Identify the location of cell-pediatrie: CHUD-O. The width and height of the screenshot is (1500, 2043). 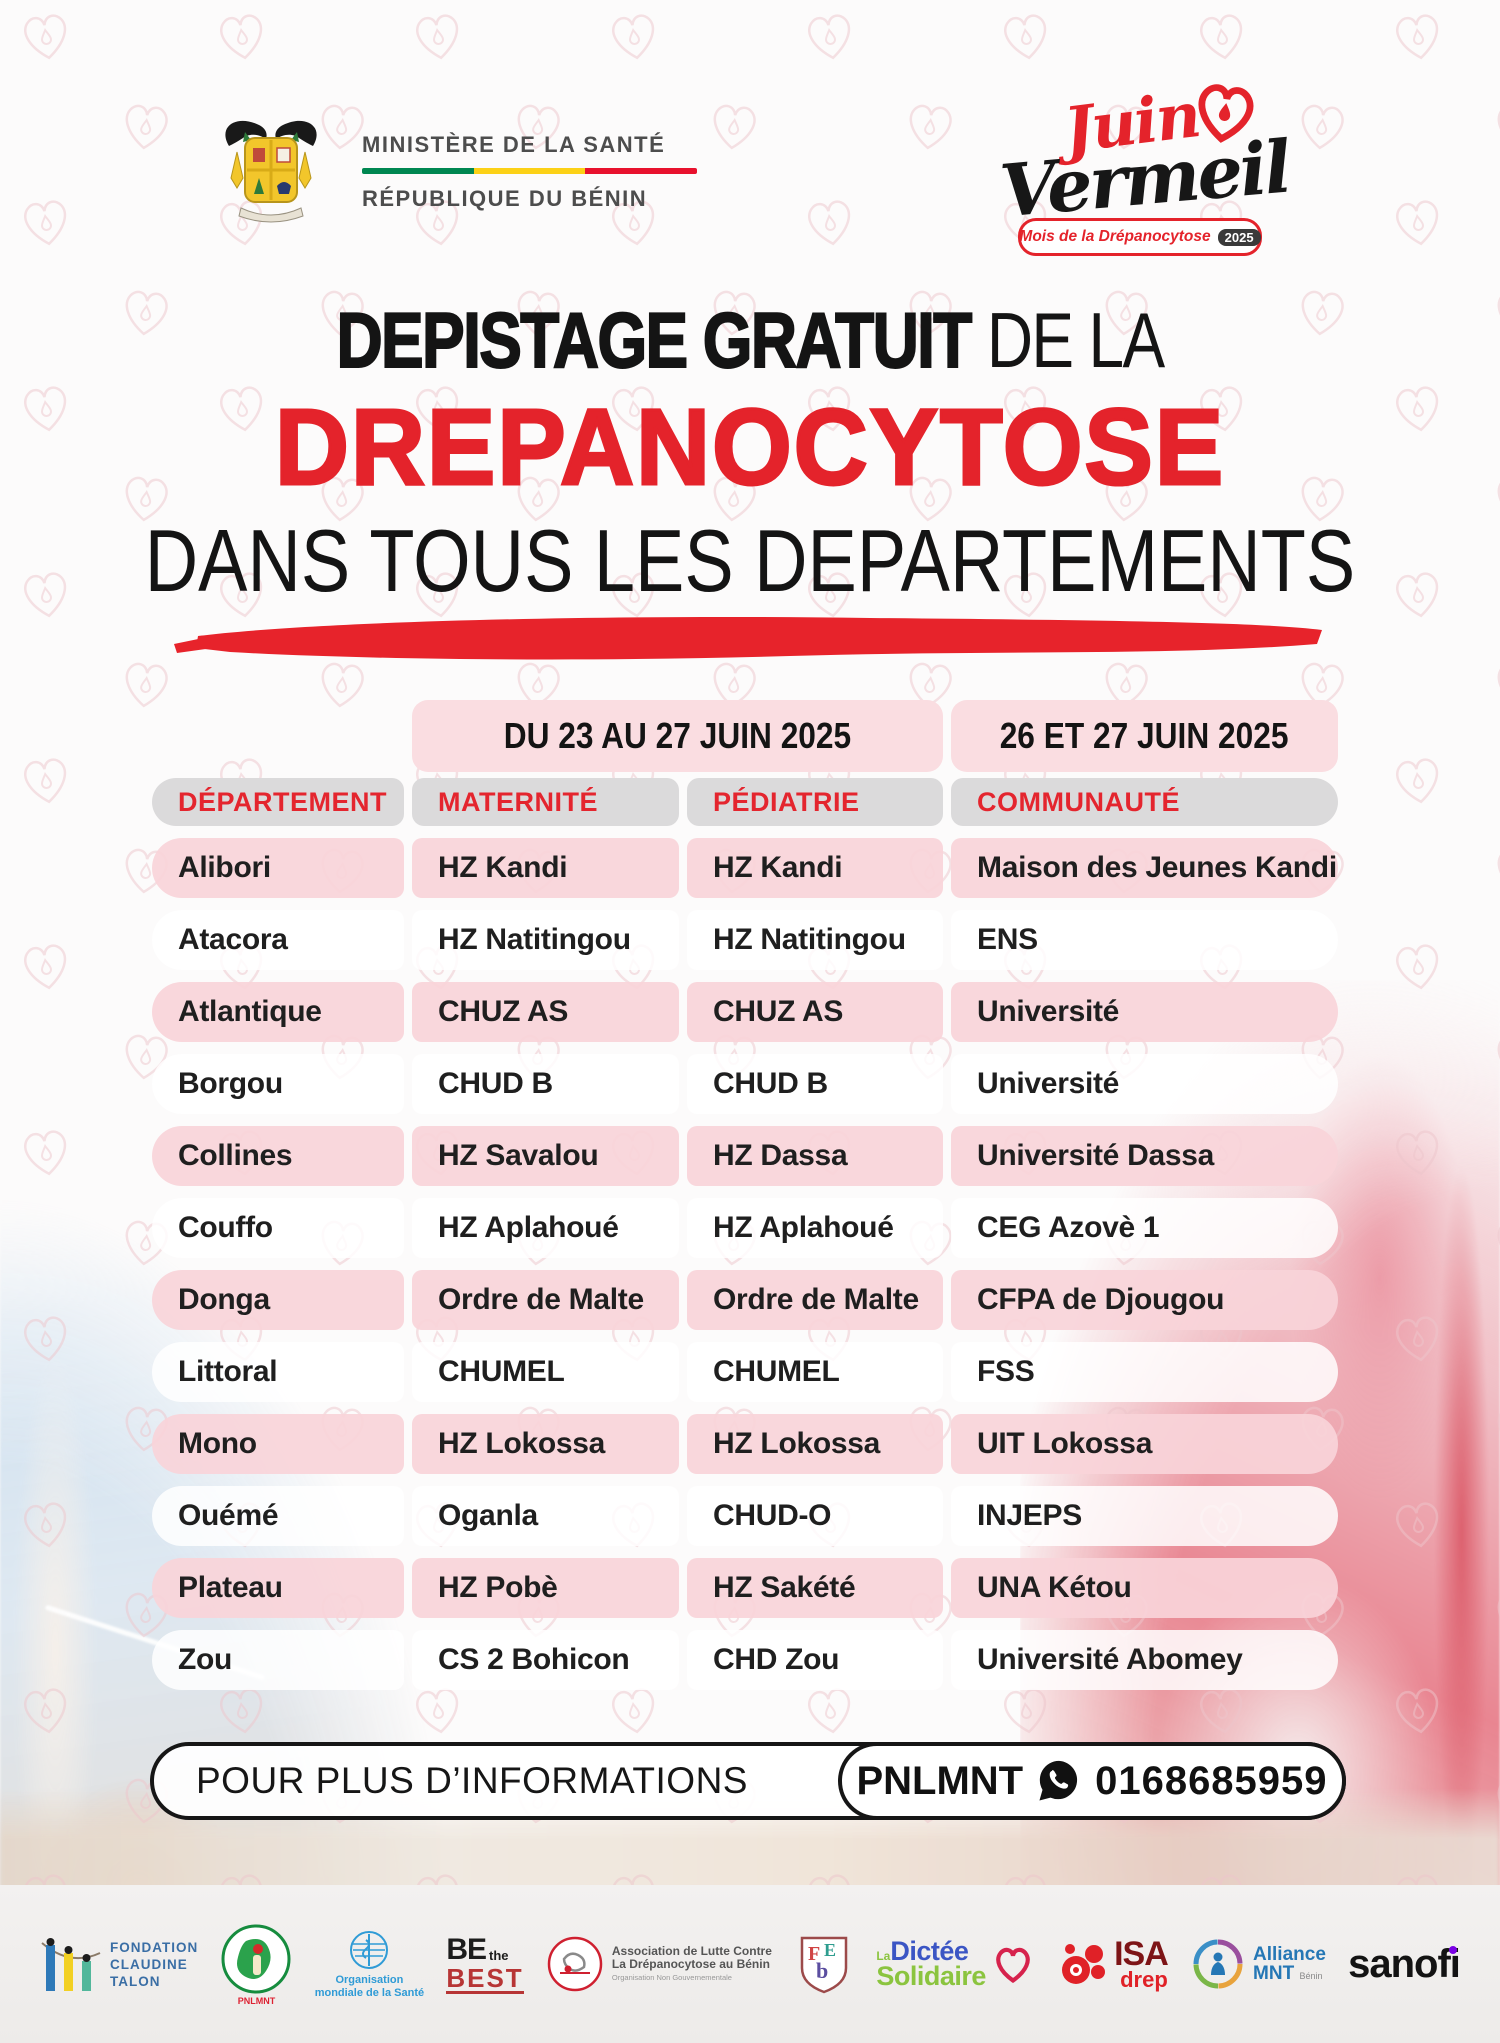
(815, 1516).